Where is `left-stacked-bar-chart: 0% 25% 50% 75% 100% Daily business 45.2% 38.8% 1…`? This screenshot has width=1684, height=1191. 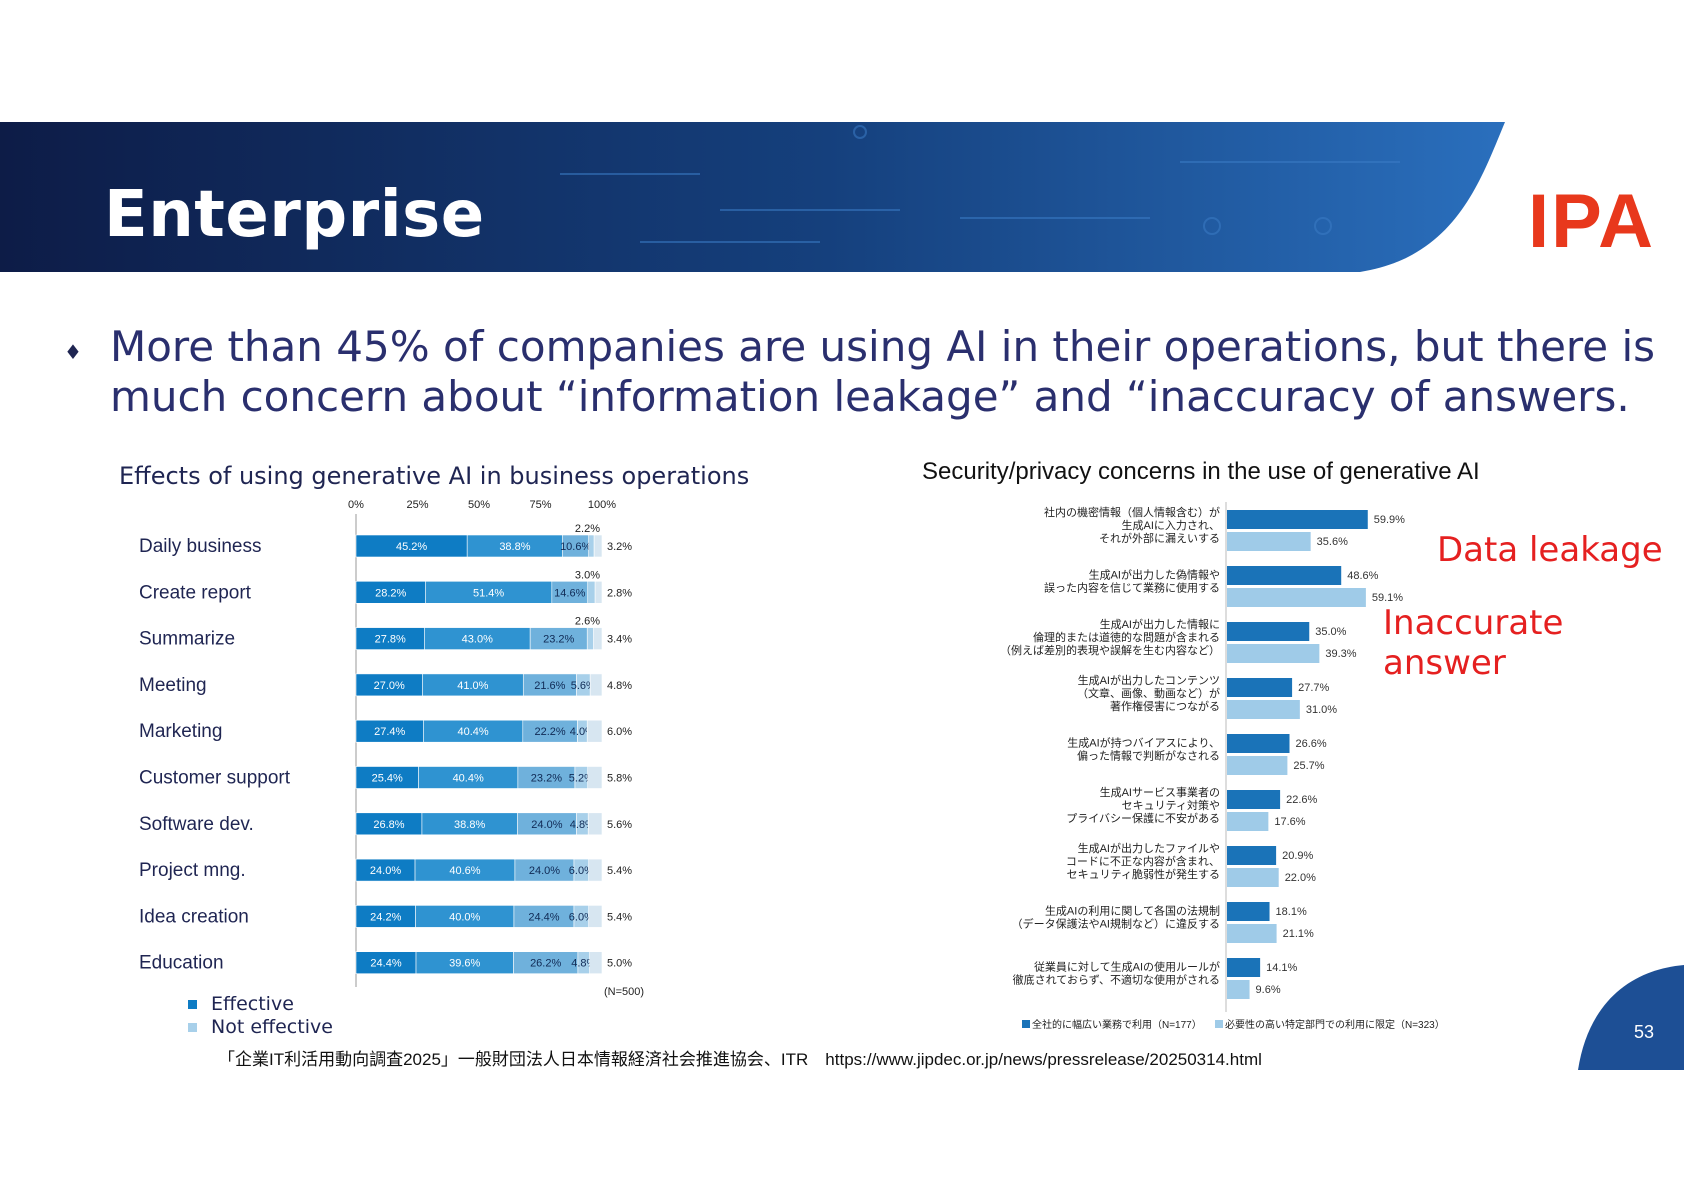
left-stacked-bar-chart: 0% 25% 50% 75% 100% Daily business 45.2% 38.8% 1… is located at coordinates (391, 748).